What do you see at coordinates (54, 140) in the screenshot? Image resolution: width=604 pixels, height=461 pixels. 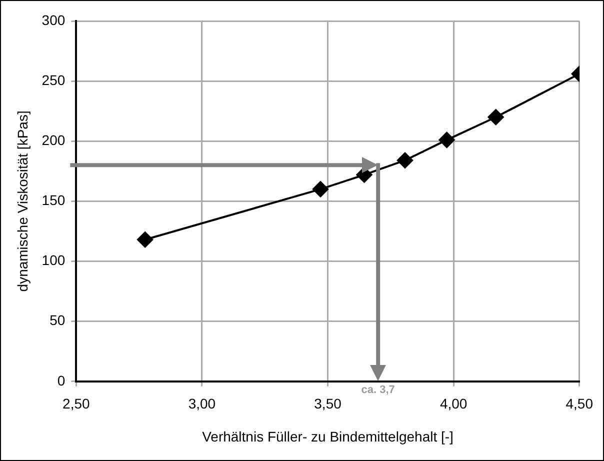 I see `y-tick-label: 200` at bounding box center [54, 140].